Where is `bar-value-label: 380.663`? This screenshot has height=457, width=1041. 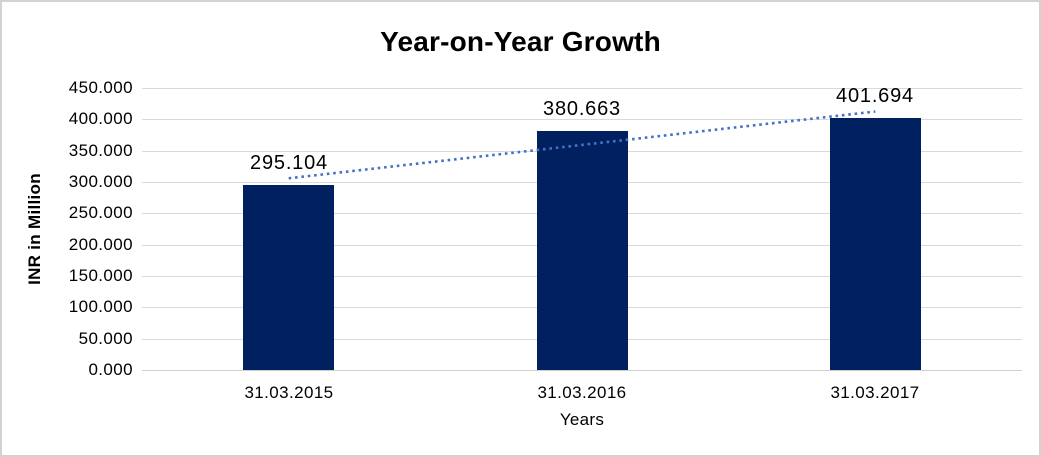 bar-value-label: 380.663 is located at coordinates (582, 109).